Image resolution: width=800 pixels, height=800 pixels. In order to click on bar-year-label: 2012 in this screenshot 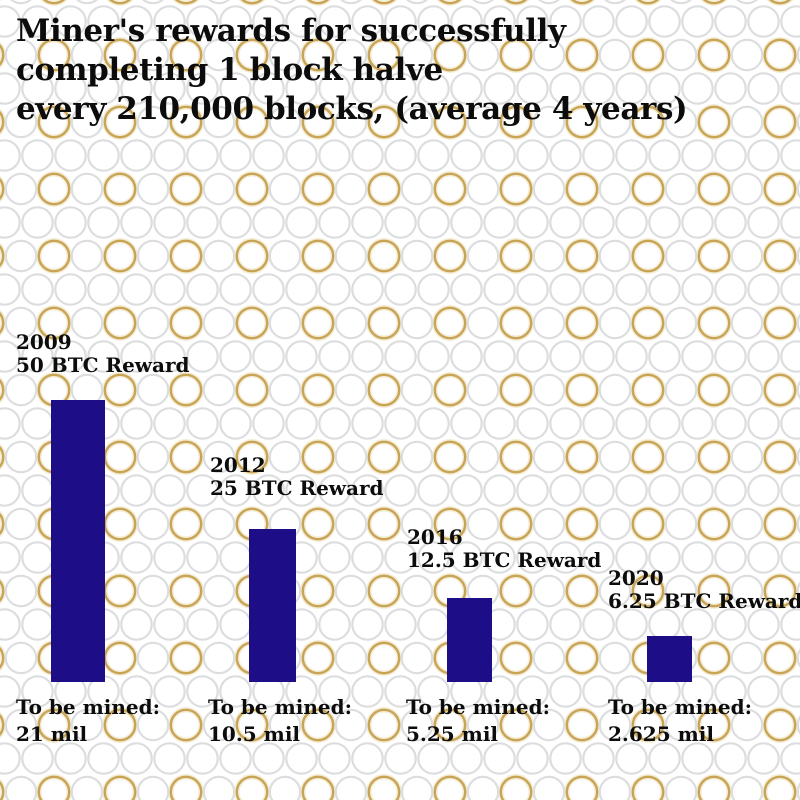, I will do `click(238, 465)`.